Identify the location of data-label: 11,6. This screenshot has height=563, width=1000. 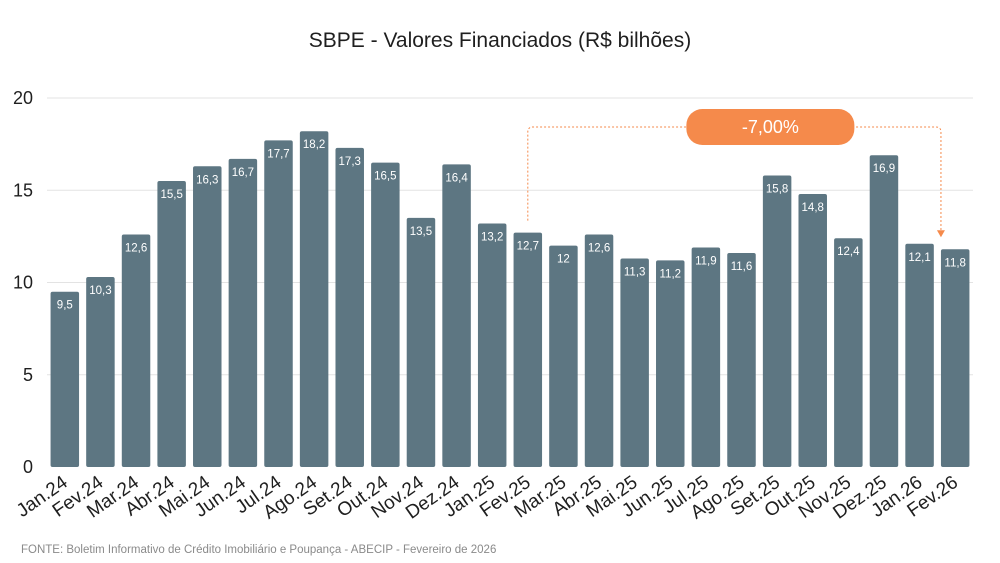
(742, 267).